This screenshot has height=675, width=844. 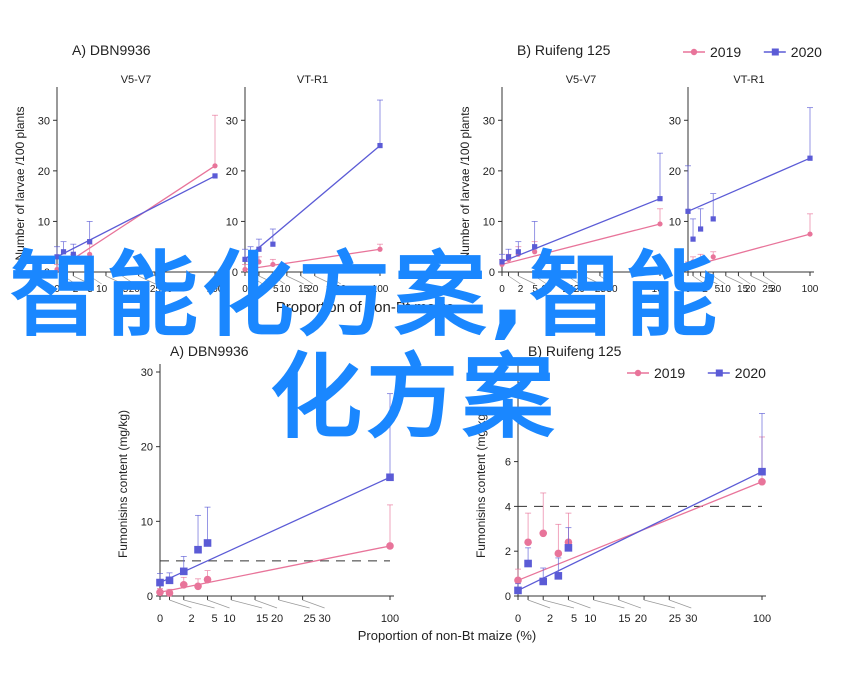 I want to click on y-tick-label: 6, so click(x=508, y=463).